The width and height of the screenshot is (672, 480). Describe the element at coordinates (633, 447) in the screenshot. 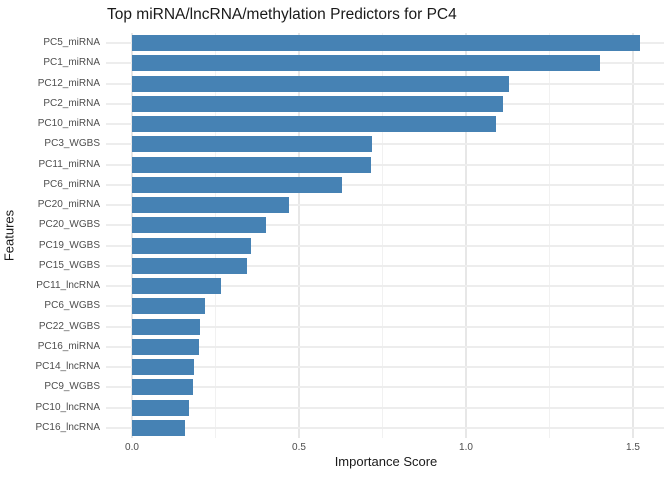

I see `x-tick-label: 1.5` at that location.